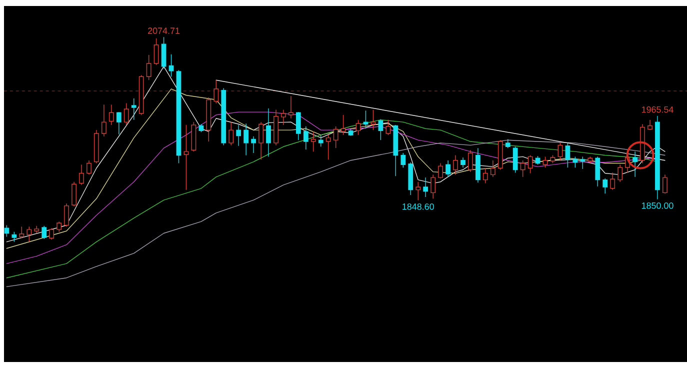 The width and height of the screenshot is (687, 366). Describe the element at coordinates (658, 205) in the screenshot. I see `annotation: 1850.00` at that location.